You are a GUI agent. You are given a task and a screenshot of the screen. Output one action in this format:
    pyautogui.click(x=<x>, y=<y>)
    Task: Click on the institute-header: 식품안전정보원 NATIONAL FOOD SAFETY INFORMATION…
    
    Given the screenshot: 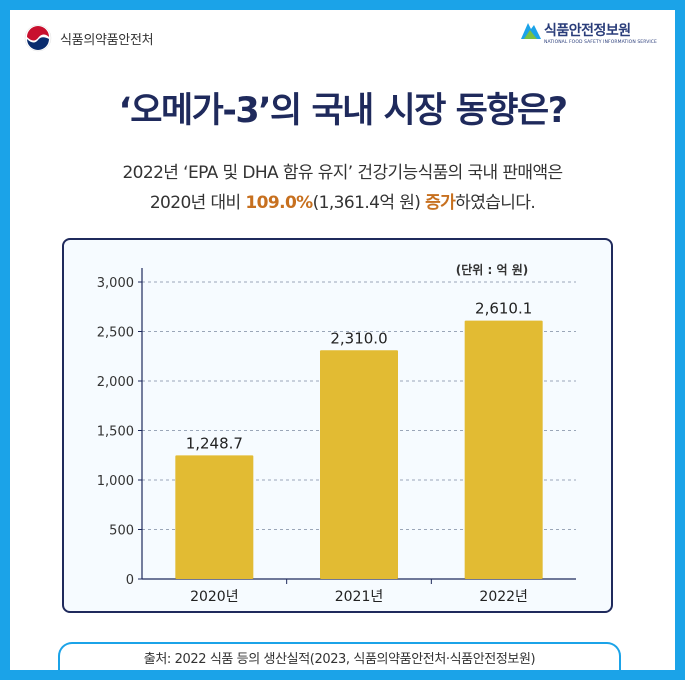 What is the action you would take?
    pyautogui.click(x=588, y=32)
    